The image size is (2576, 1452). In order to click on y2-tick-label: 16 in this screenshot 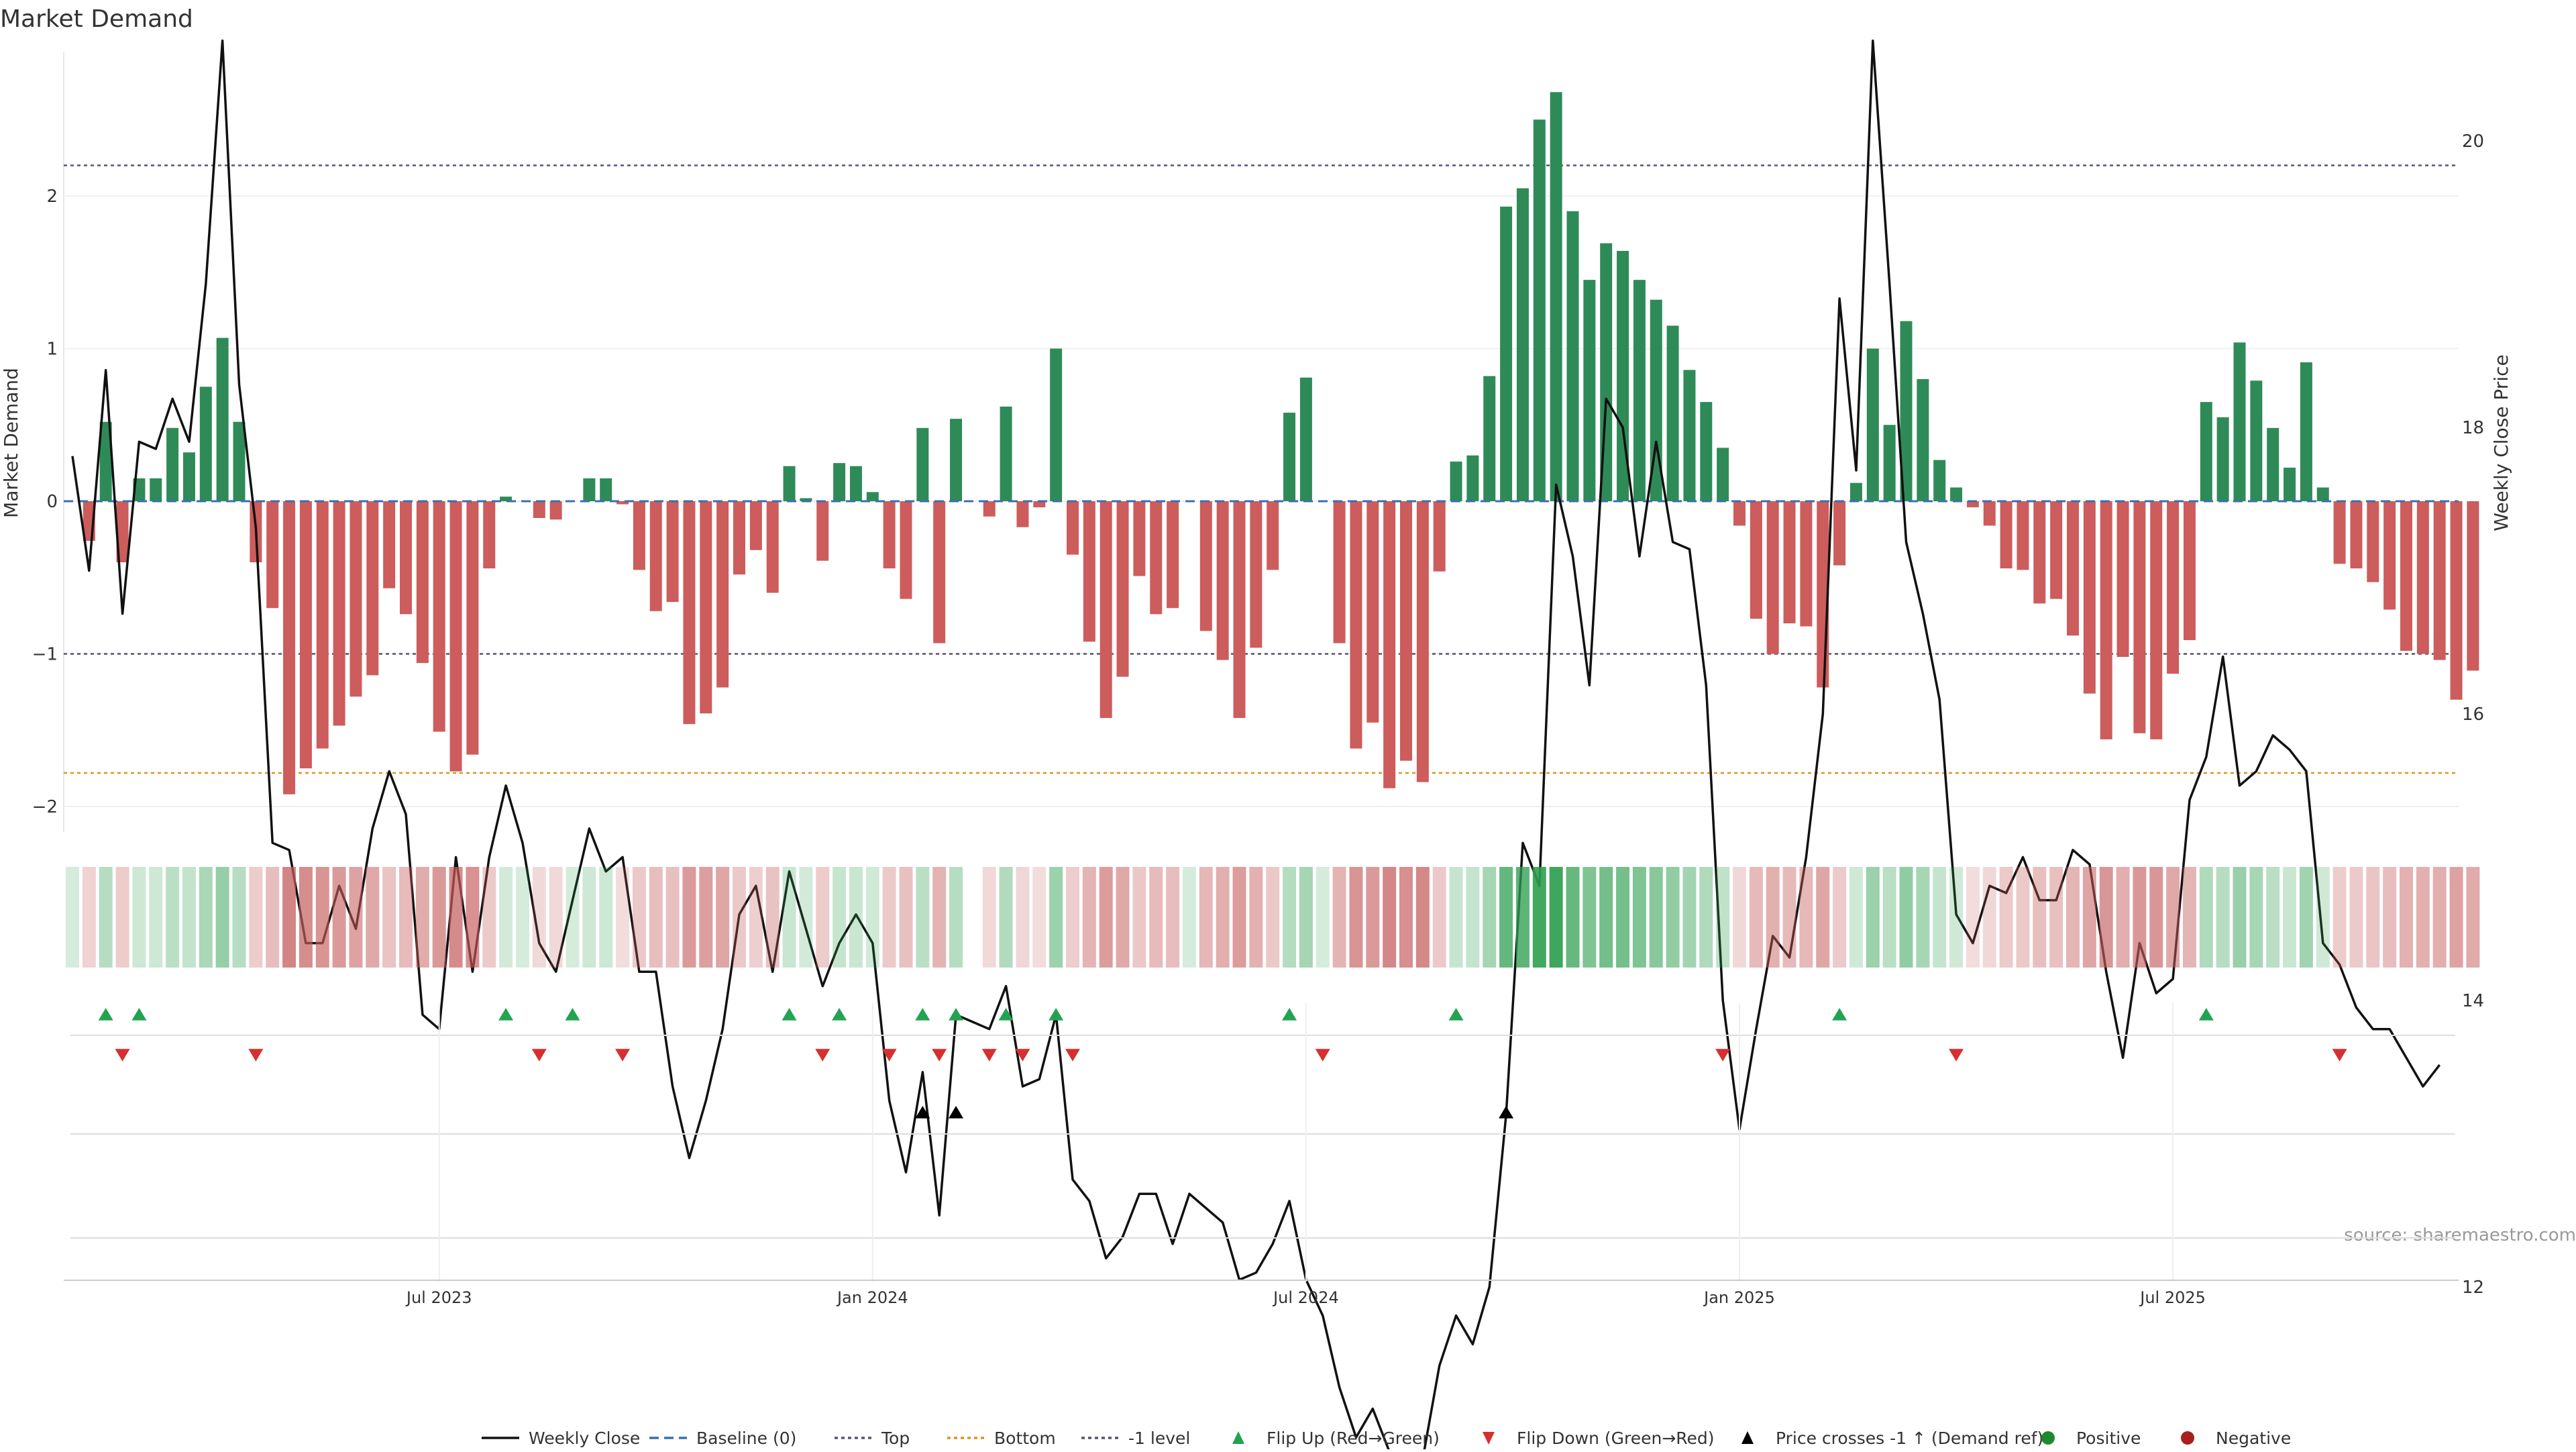, I will do `click(2473, 715)`.